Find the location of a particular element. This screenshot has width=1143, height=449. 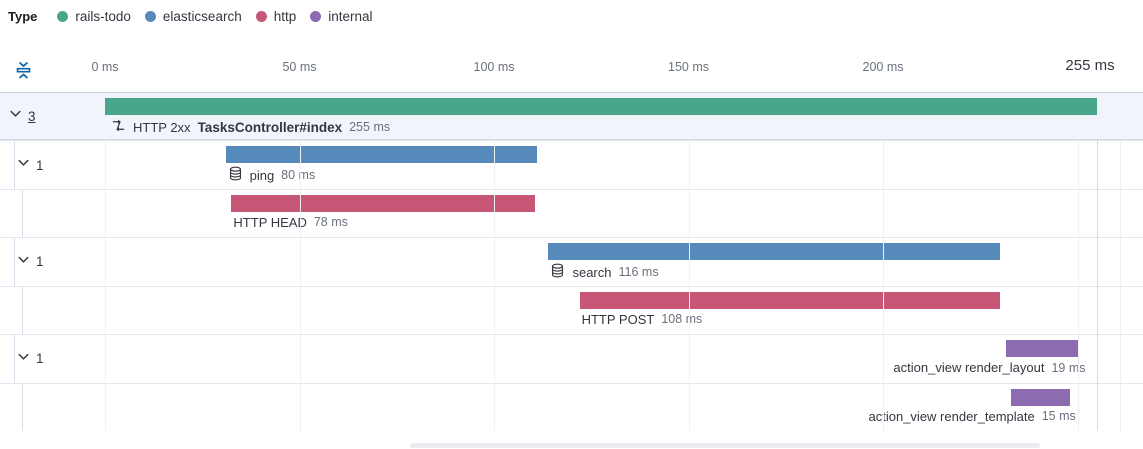

legend-item-http: http is located at coordinates (276, 16).